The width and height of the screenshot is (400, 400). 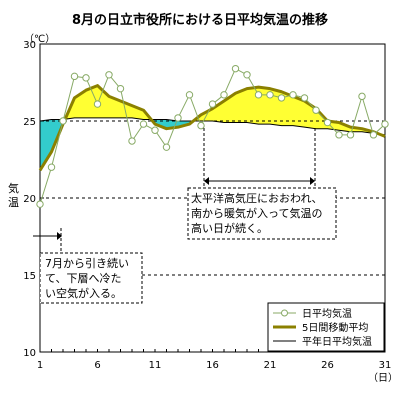 What do you see at coordinates (200, 20) in the screenshot?
I see `chart-title: 8月の日立市役所における日平均気温の推移` at bounding box center [200, 20].